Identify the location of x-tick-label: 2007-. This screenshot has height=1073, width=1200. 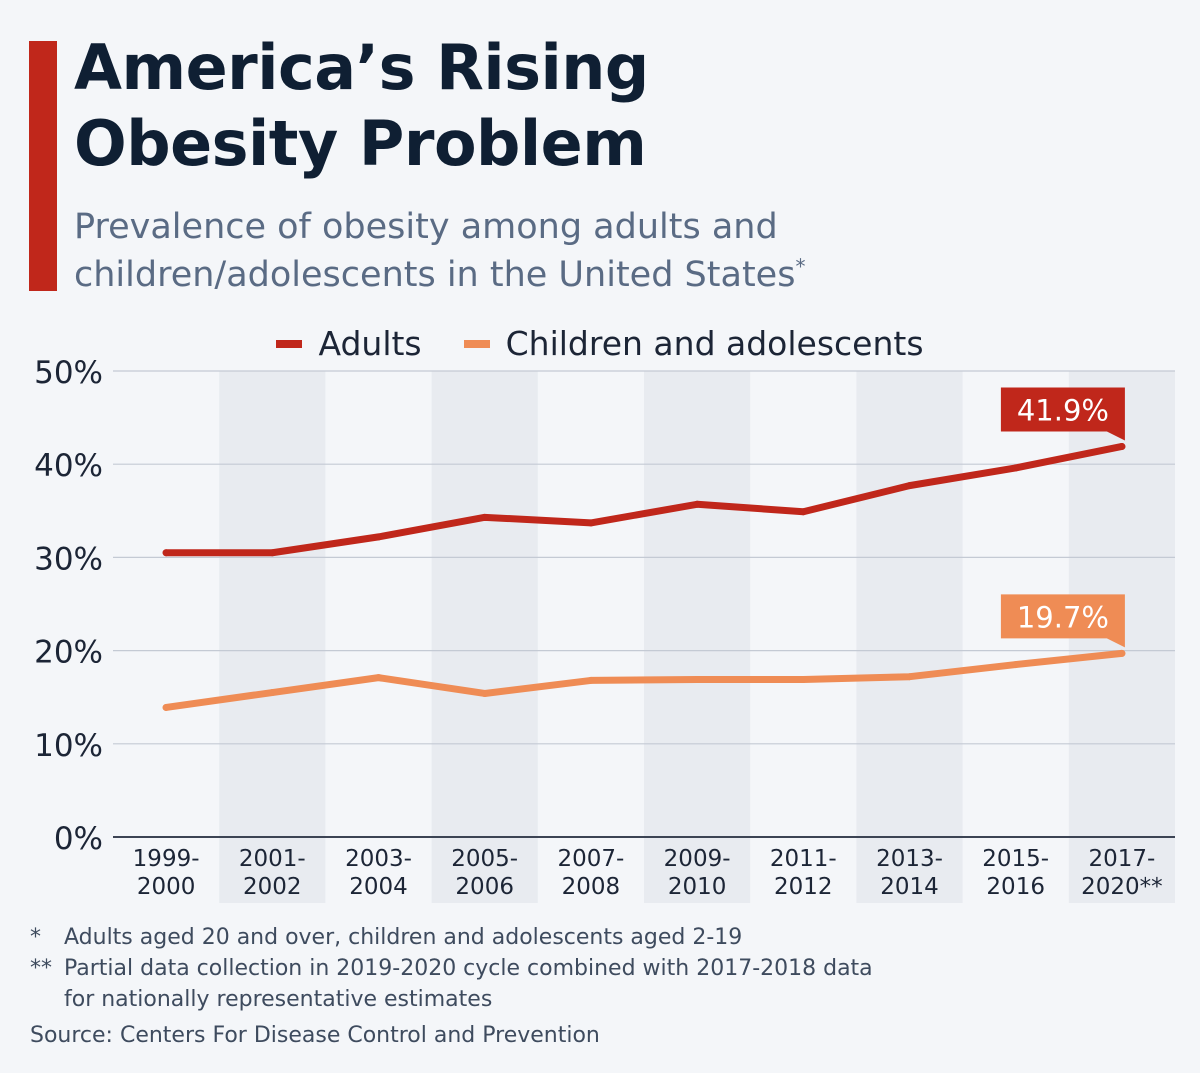
(590, 859).